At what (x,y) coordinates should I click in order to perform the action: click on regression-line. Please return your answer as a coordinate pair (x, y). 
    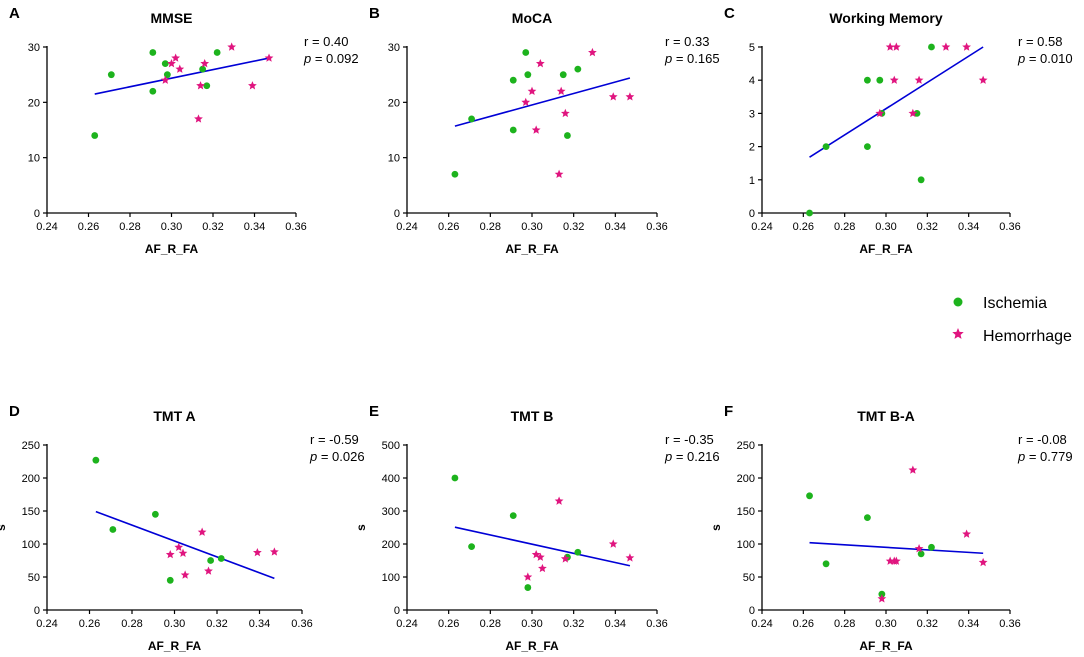
    Looking at the image, I should click on (542, 546).